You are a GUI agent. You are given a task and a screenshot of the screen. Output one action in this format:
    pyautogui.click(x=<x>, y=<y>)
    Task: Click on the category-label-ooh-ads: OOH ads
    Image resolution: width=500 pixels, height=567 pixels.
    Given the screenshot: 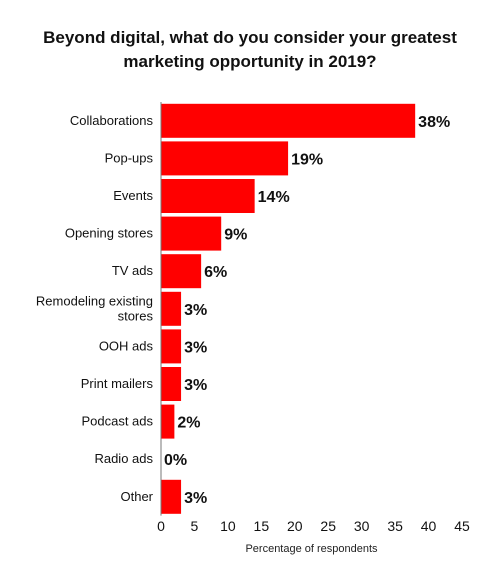 What is the action you would take?
    pyautogui.click(x=126, y=345)
    